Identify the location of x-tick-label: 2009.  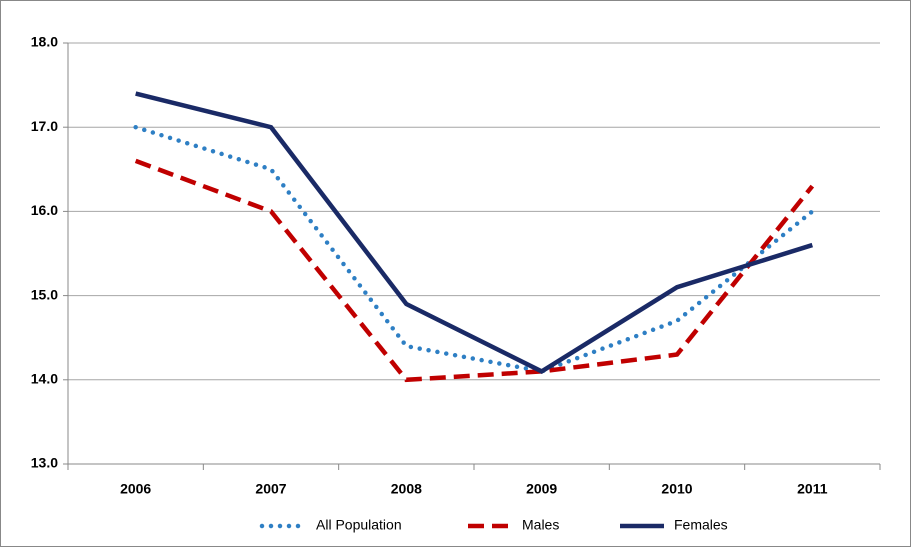
(541, 489).